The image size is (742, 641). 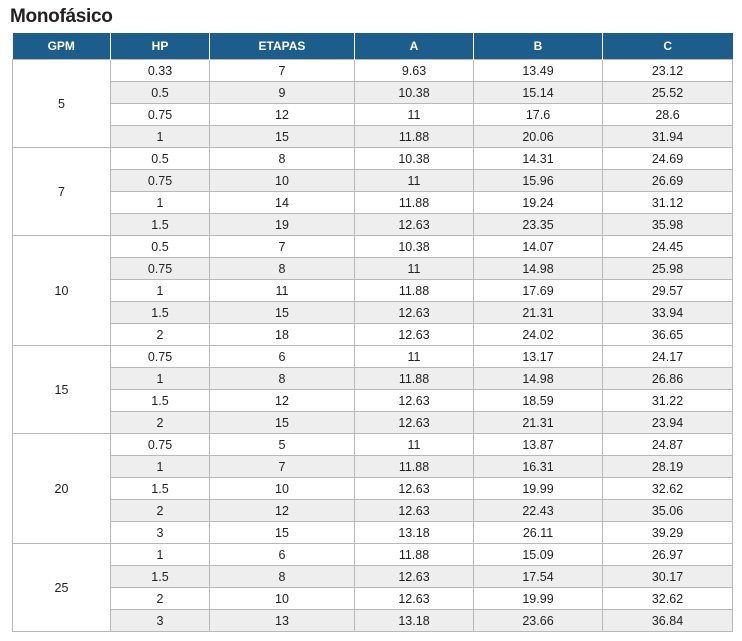 What do you see at coordinates (667, 312) in the screenshot?
I see `c-cell: 33.94` at bounding box center [667, 312].